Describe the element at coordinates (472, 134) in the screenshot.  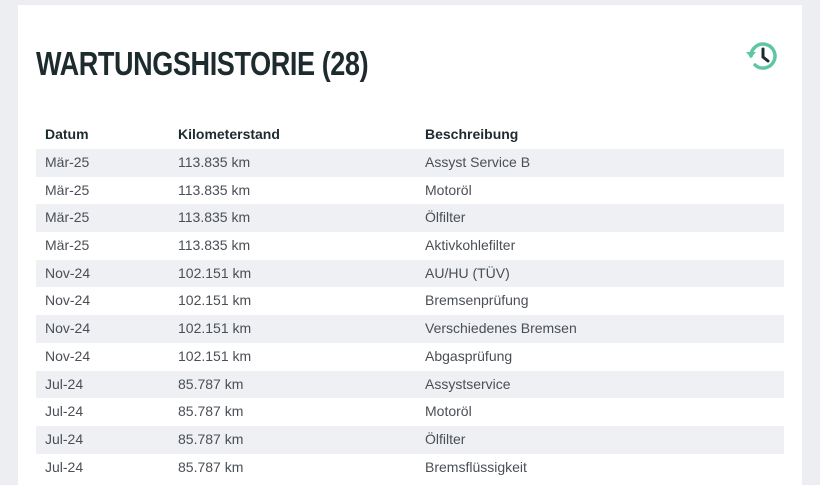
I see `column-header: Beschreibung` at that location.